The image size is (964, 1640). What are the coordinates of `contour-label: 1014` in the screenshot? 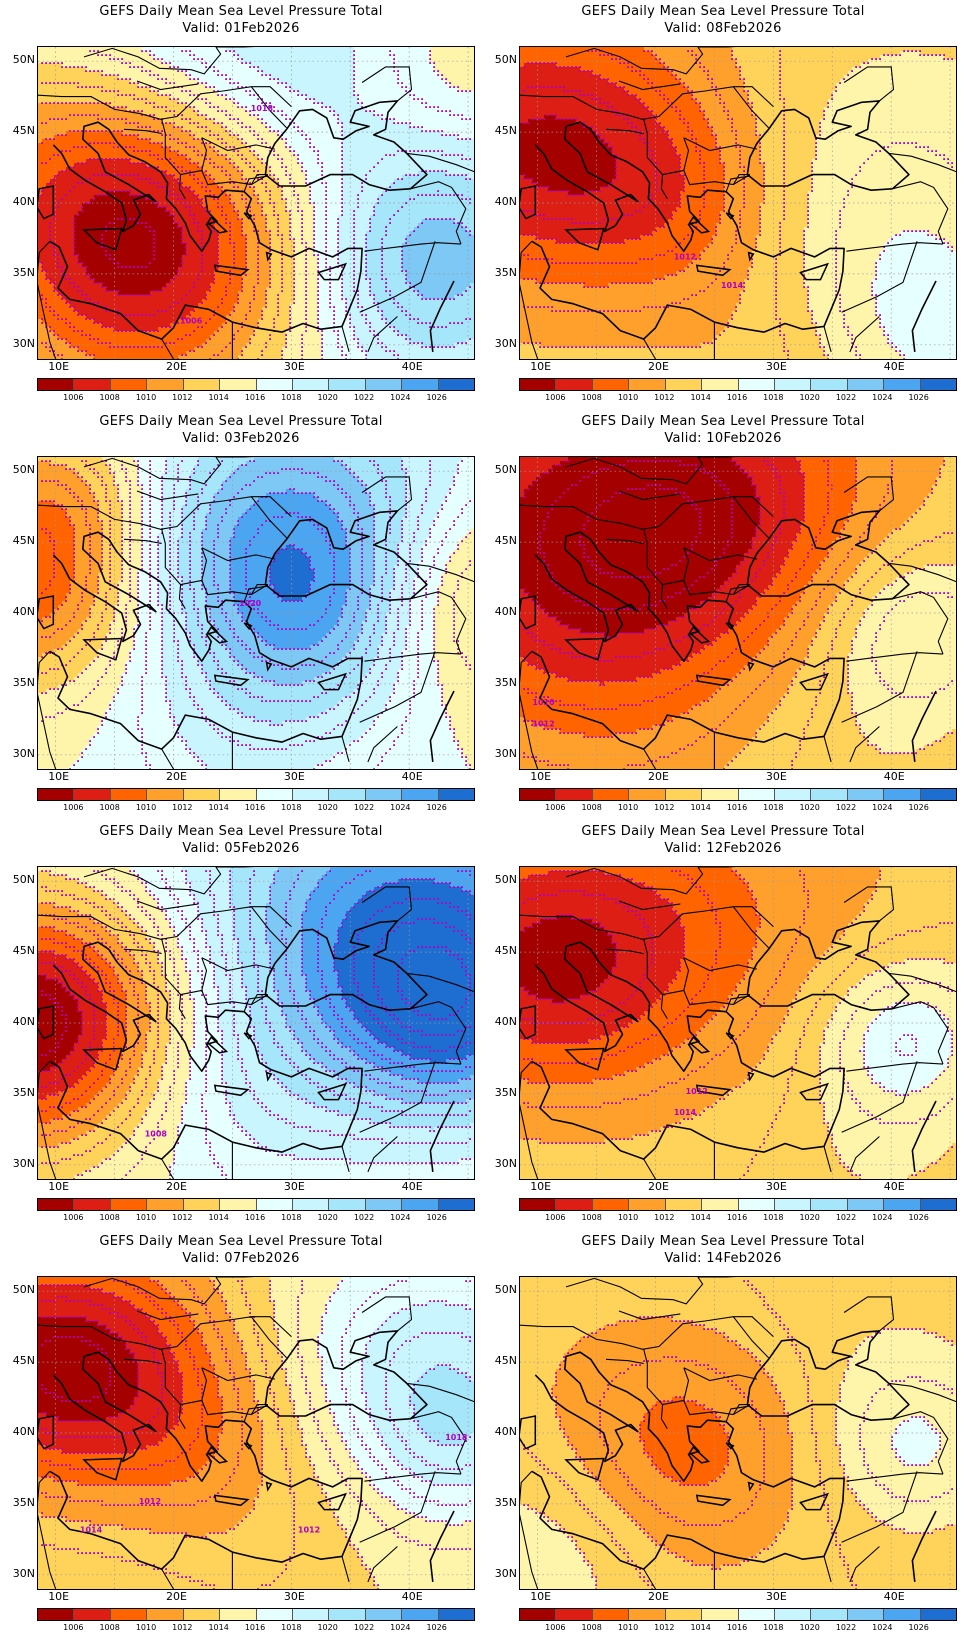 It's located at (91, 1529).